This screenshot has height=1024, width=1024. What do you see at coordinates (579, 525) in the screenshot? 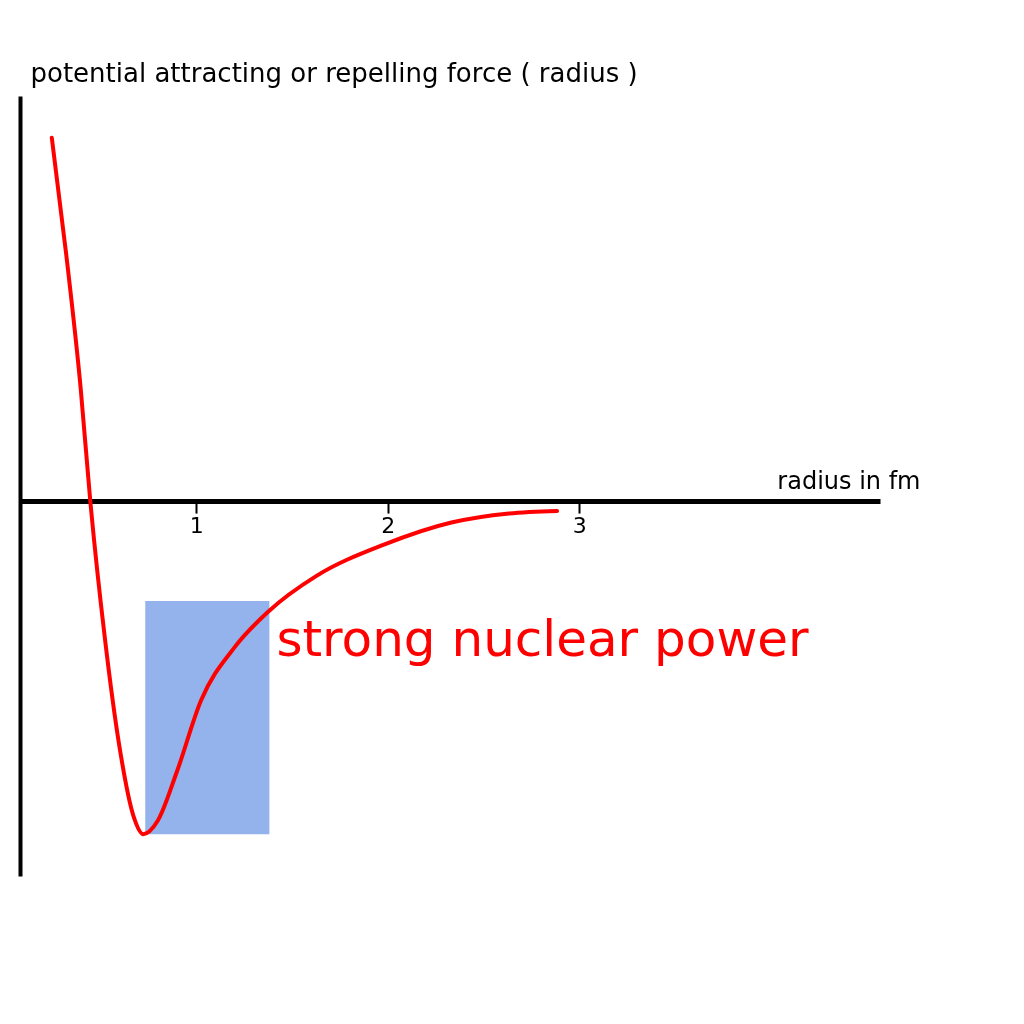
I see `x-tick-label: 3` at bounding box center [579, 525].